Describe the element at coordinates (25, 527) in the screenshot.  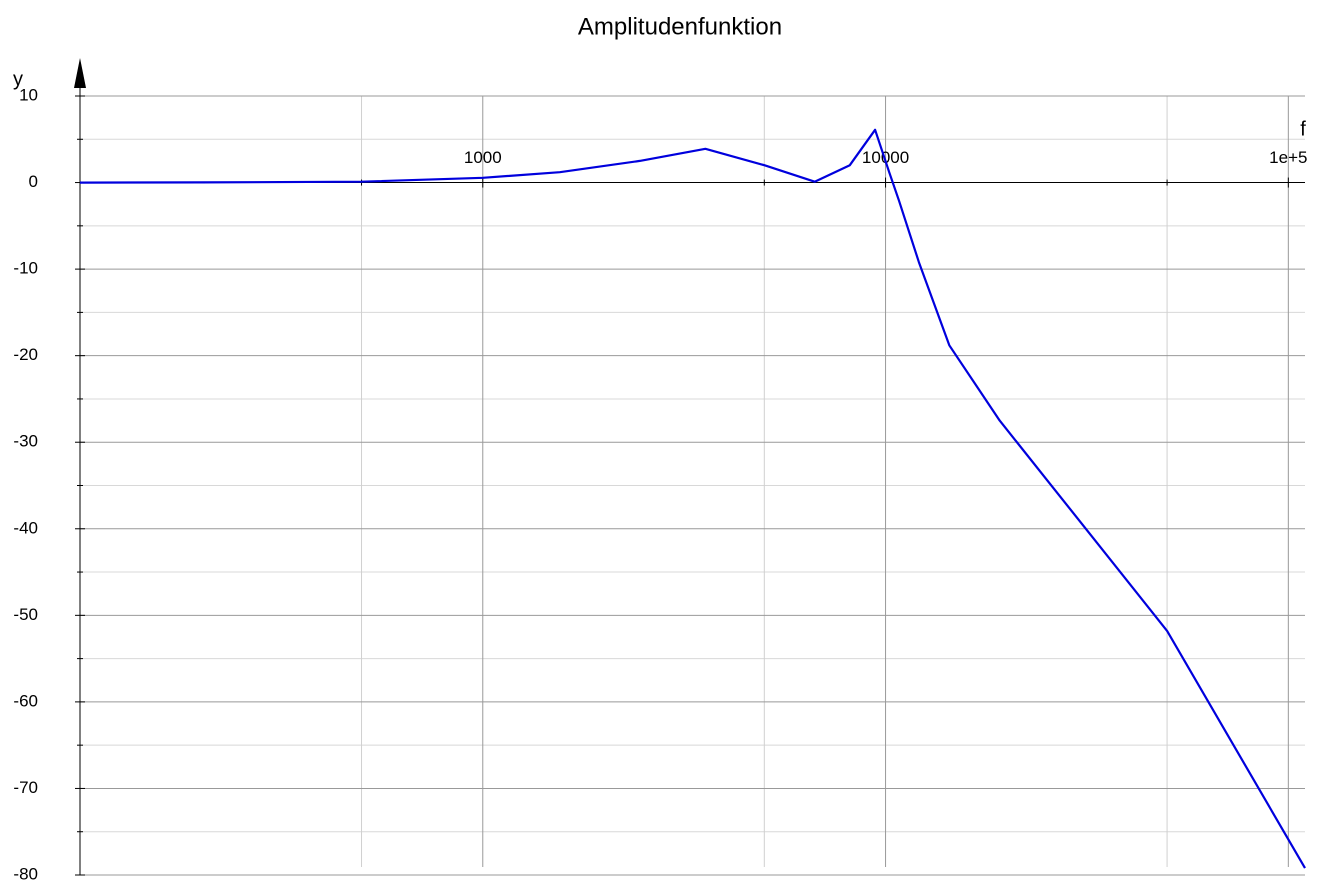
I see `y-tick-label: -40` at that location.